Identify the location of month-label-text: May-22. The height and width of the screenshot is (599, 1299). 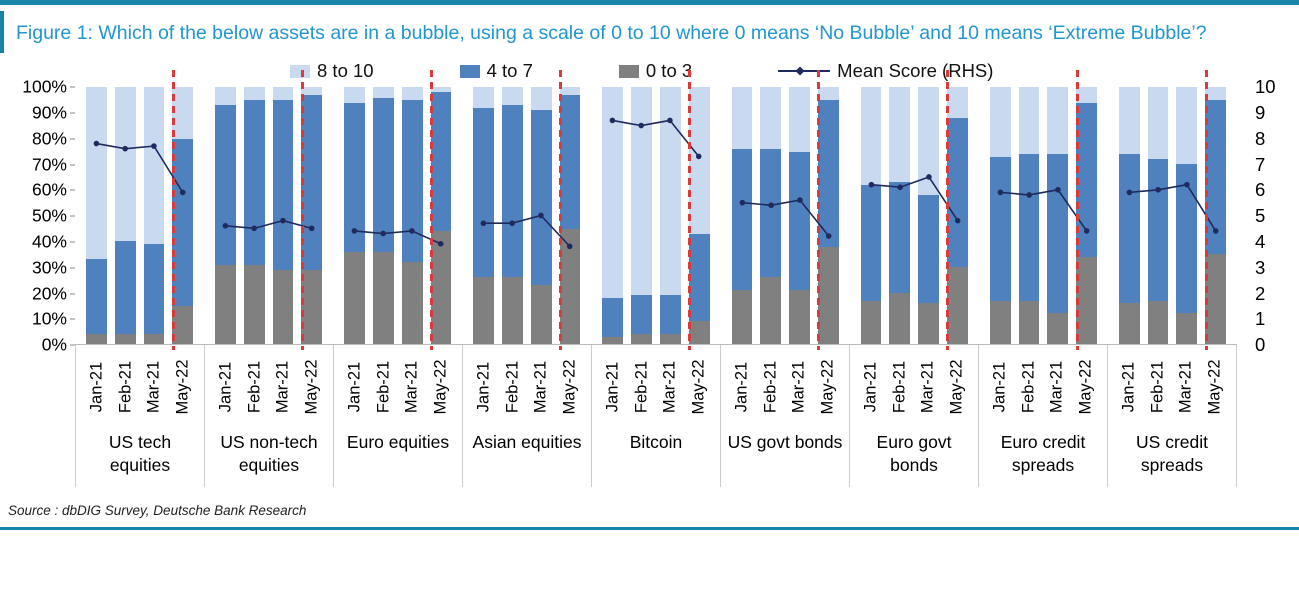
(440, 387).